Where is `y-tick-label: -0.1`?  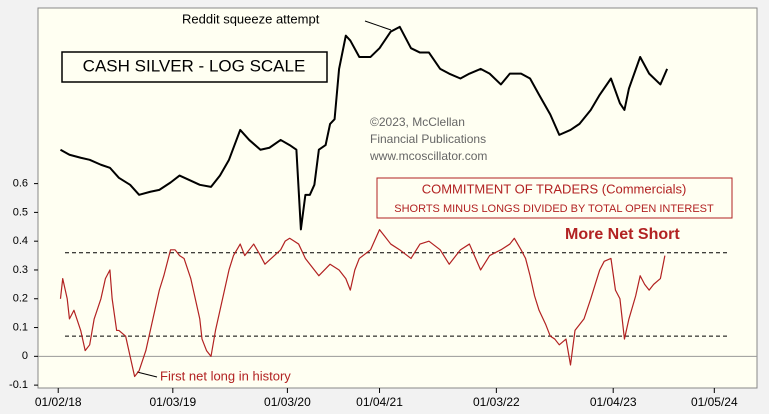
y-tick-label: -0.1 is located at coordinates (18, 385).